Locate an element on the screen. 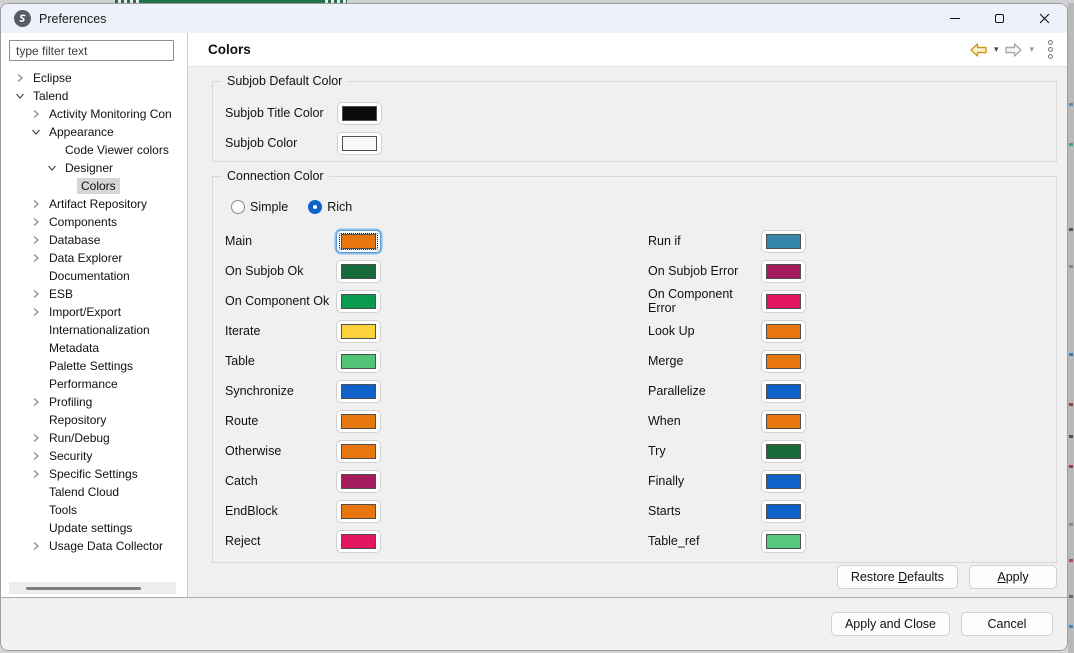 The height and width of the screenshot is (653, 1074). color-swatch-button-run-if is located at coordinates (783, 241).